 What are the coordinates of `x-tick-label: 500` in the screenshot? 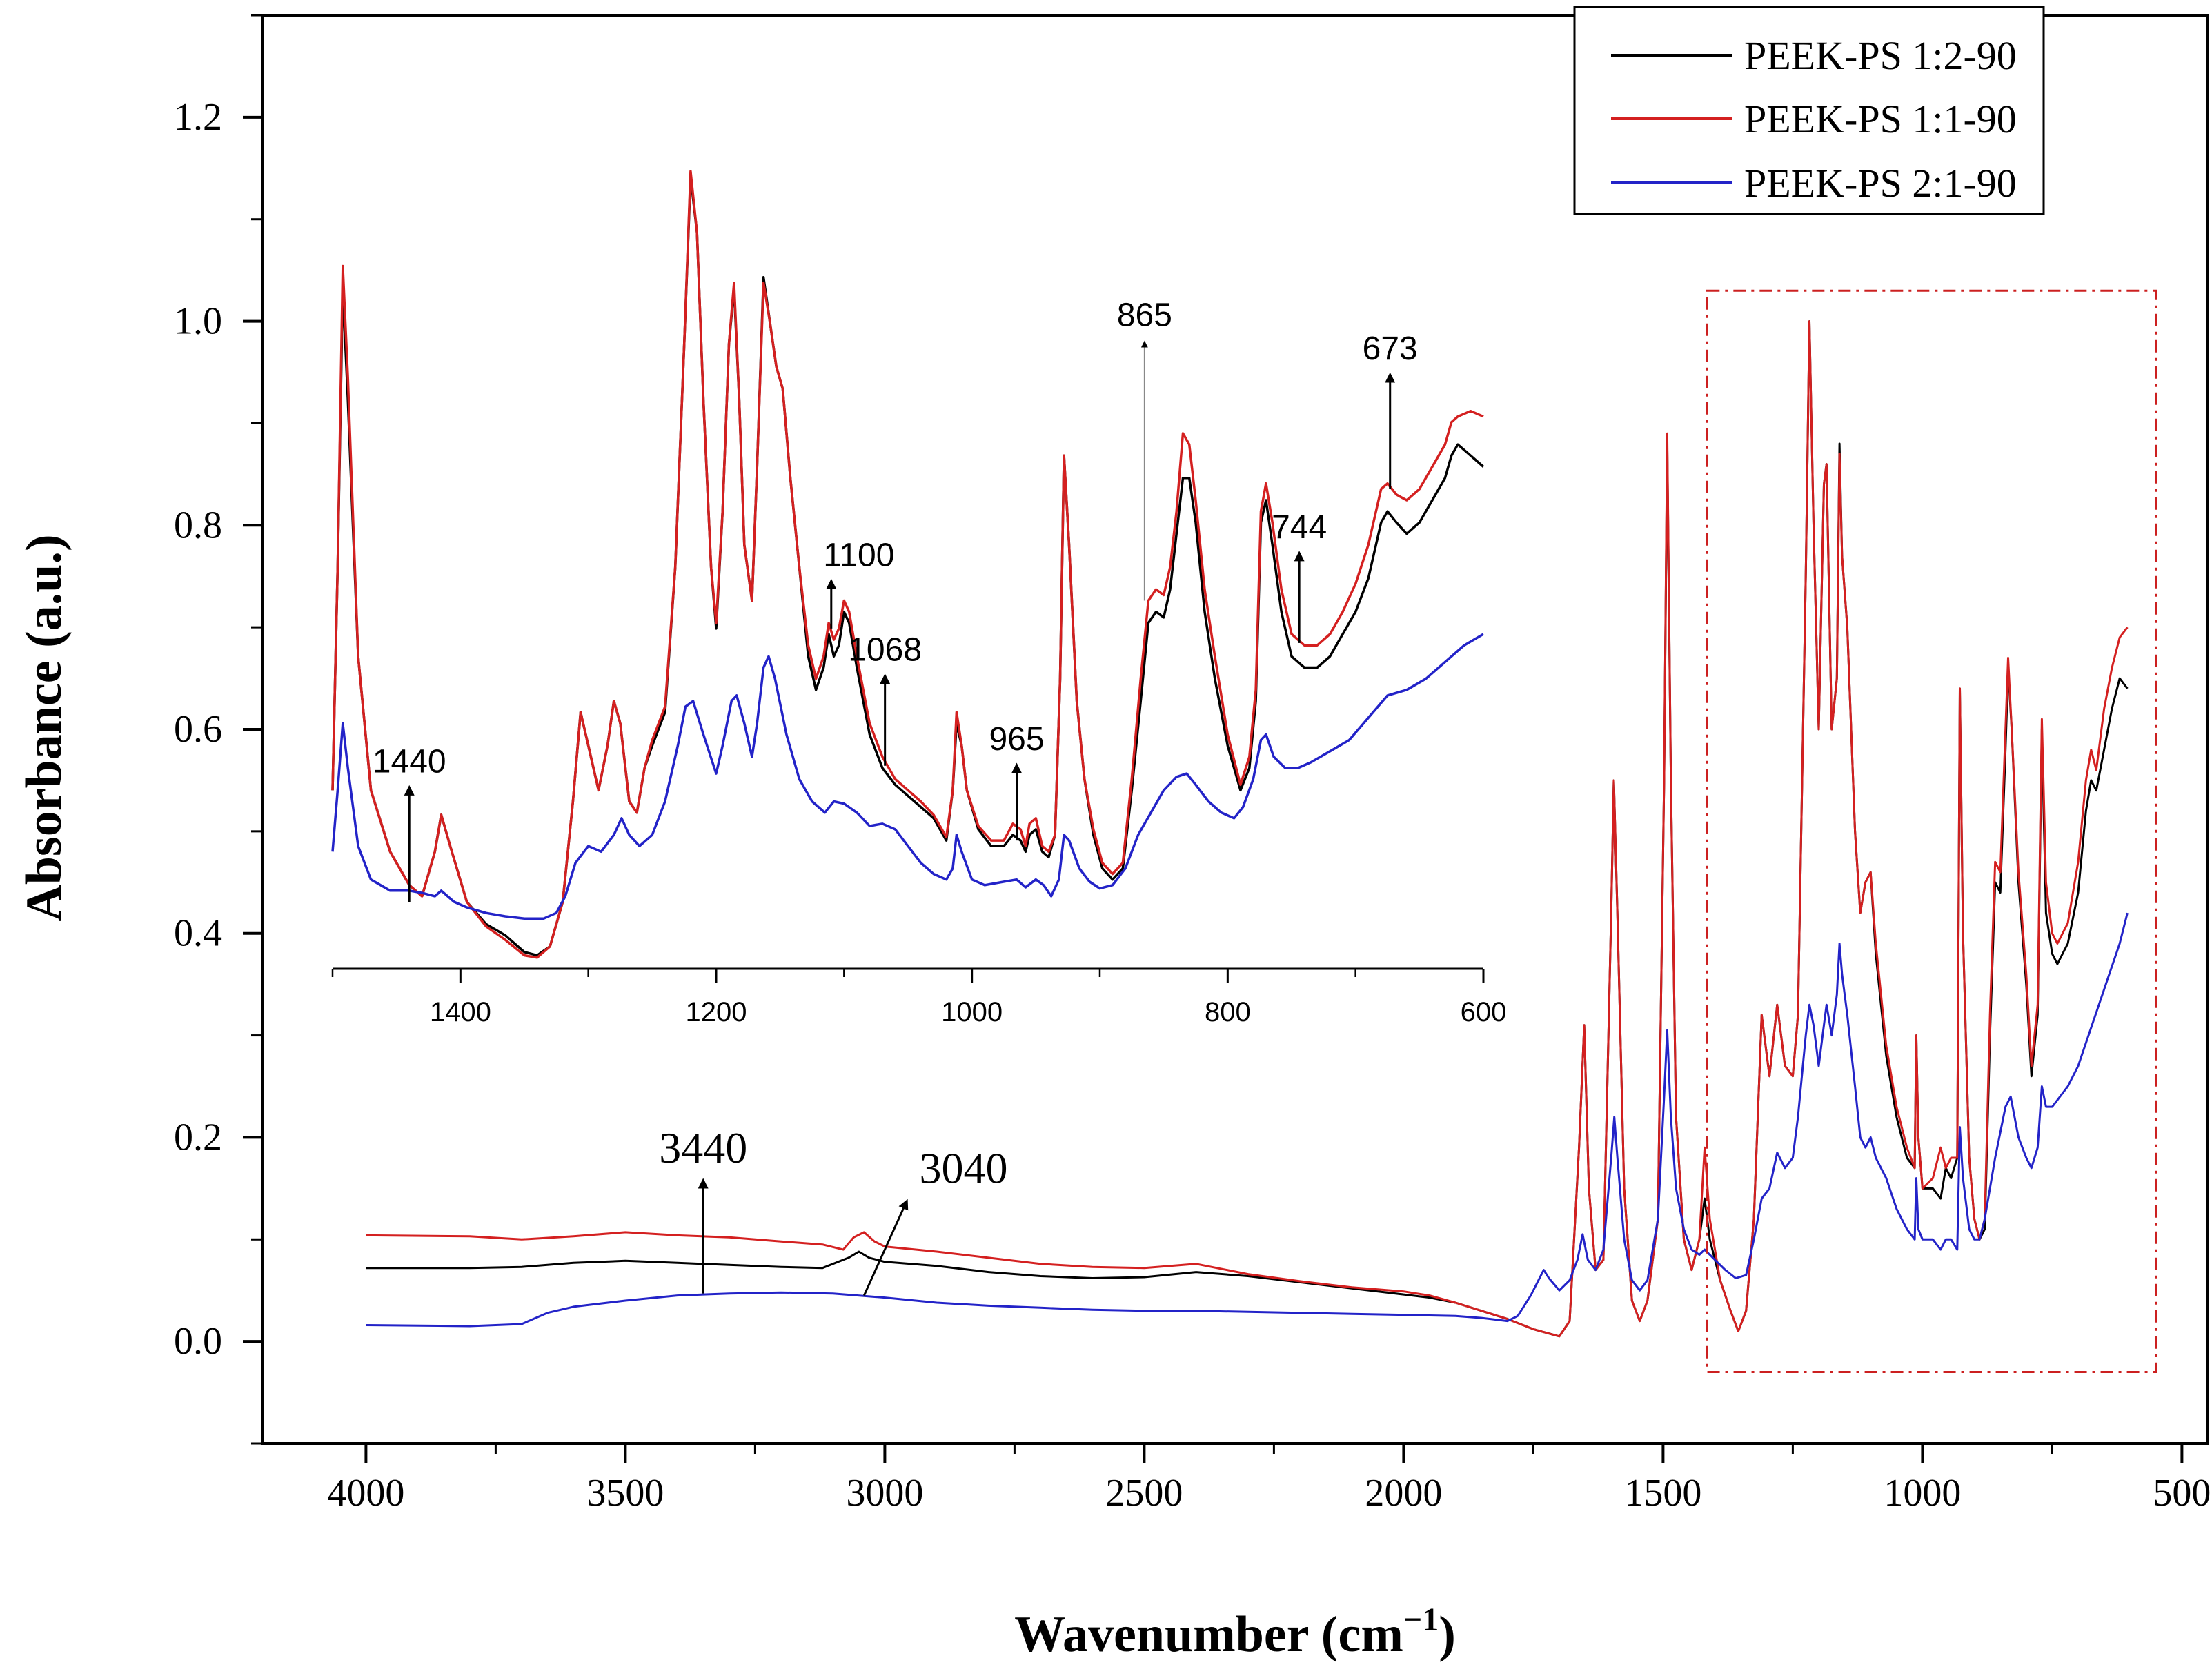 It's located at (2182, 1494).